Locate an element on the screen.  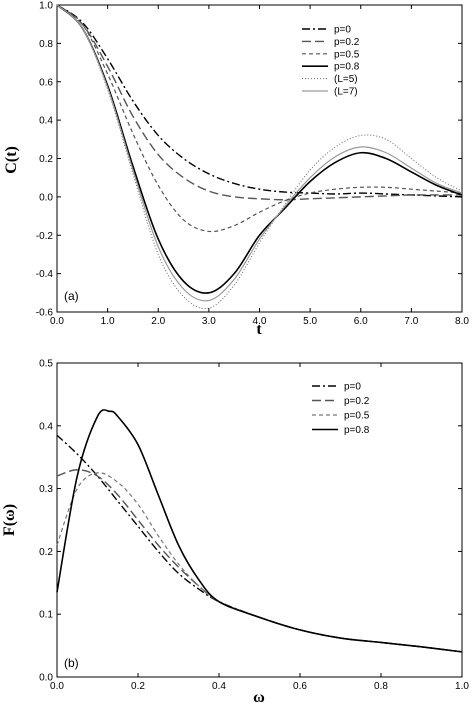
y-tick-label: 0.3 is located at coordinates (46, 489).